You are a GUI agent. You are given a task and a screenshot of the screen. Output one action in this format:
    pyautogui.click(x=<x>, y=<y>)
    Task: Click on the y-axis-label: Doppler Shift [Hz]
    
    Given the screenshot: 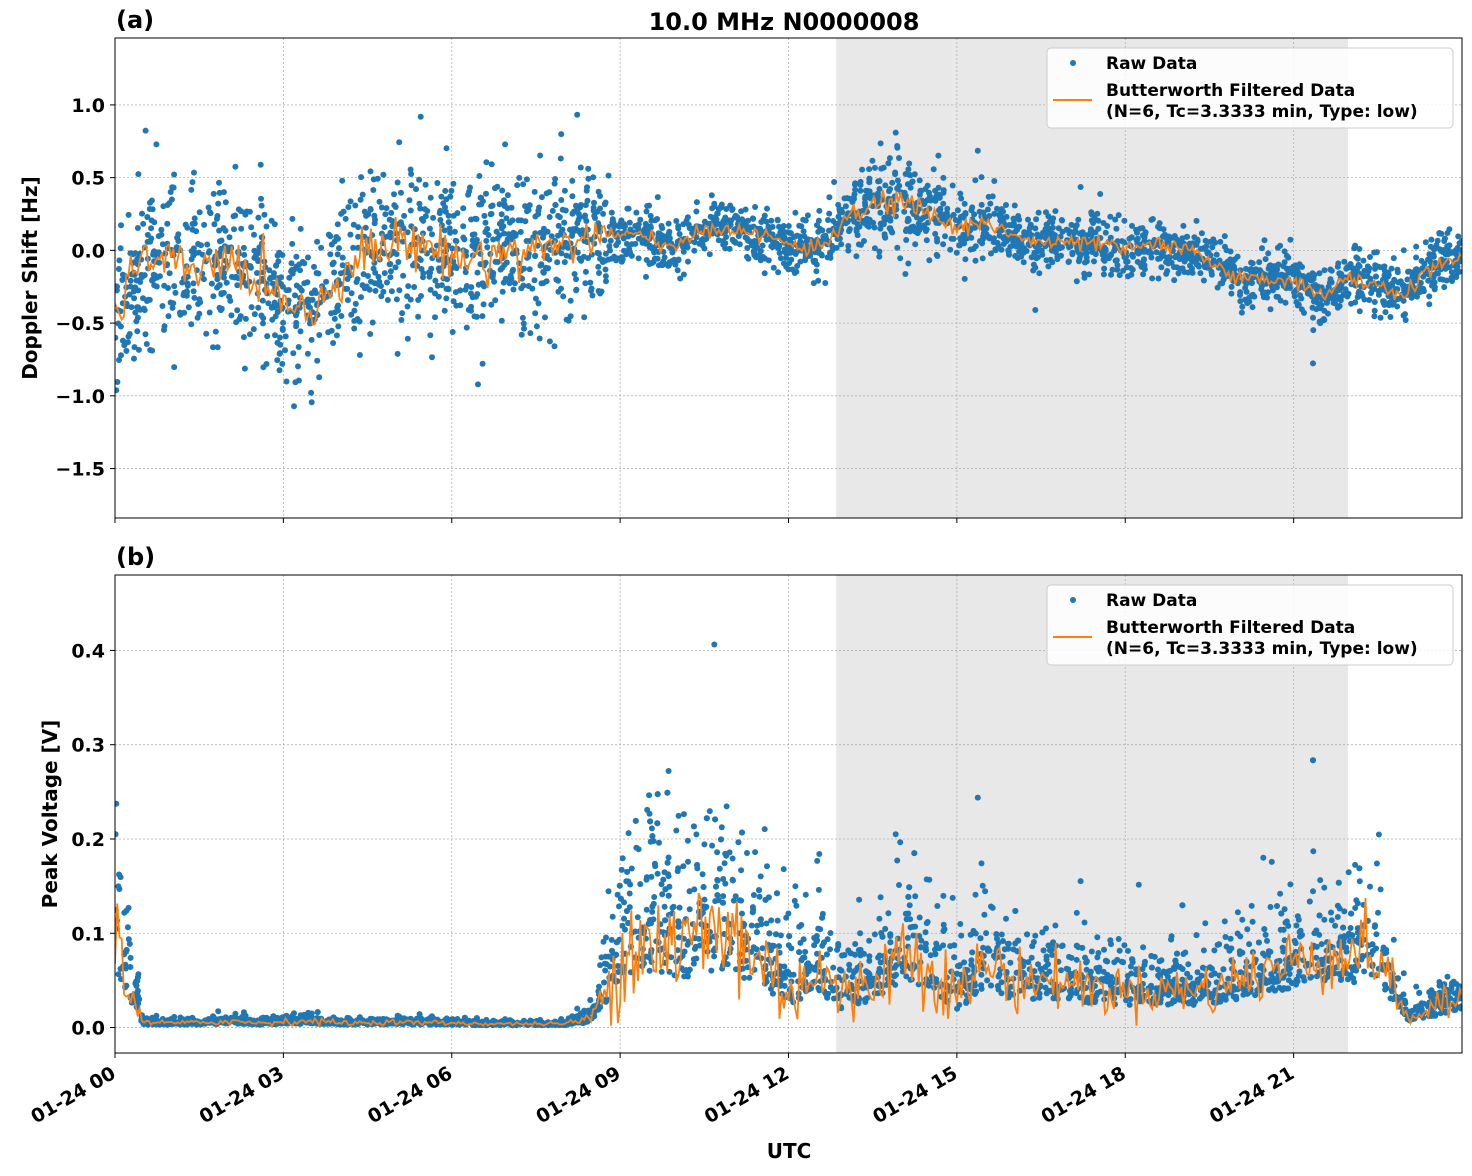 What is the action you would take?
    pyautogui.click(x=30, y=278)
    